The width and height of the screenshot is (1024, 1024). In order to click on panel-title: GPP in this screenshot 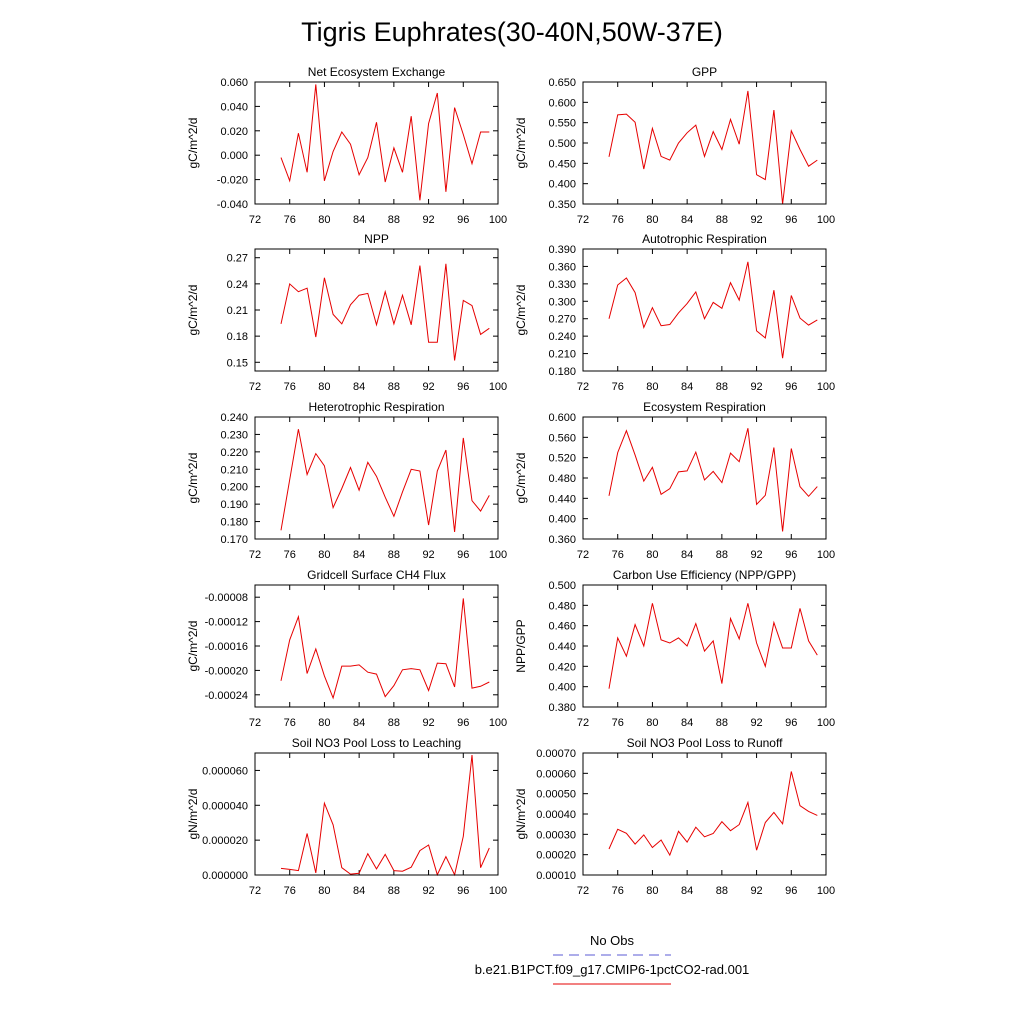, I will do `click(704, 72)`.